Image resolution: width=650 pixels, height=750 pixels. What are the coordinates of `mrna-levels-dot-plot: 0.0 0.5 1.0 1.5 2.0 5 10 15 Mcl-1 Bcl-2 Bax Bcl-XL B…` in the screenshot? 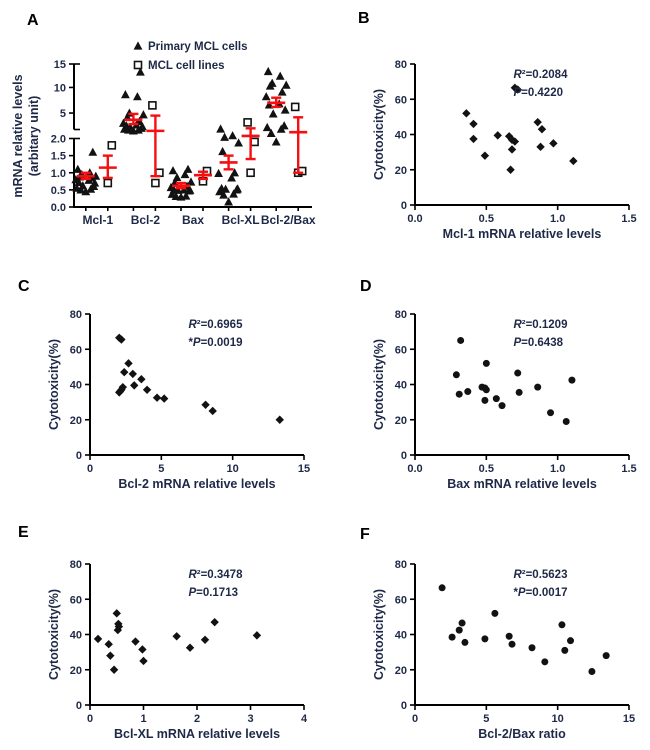 It's located at (163, 134).